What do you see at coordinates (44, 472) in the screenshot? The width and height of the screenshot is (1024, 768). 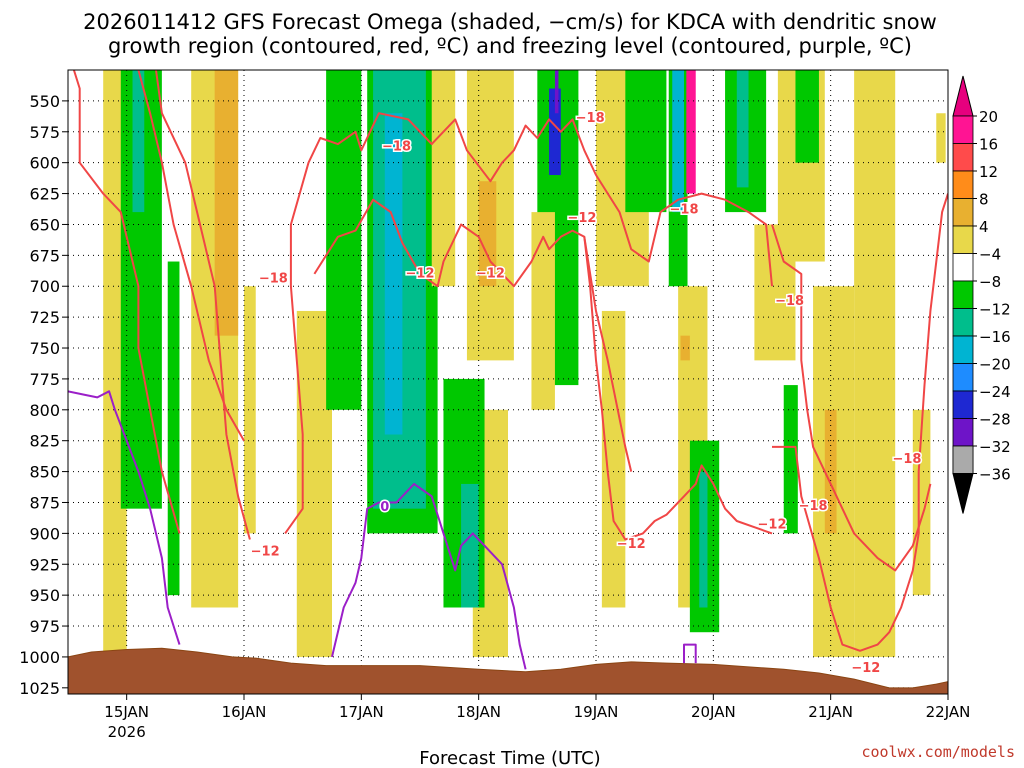 I see `y-tick-label: 850` at bounding box center [44, 472].